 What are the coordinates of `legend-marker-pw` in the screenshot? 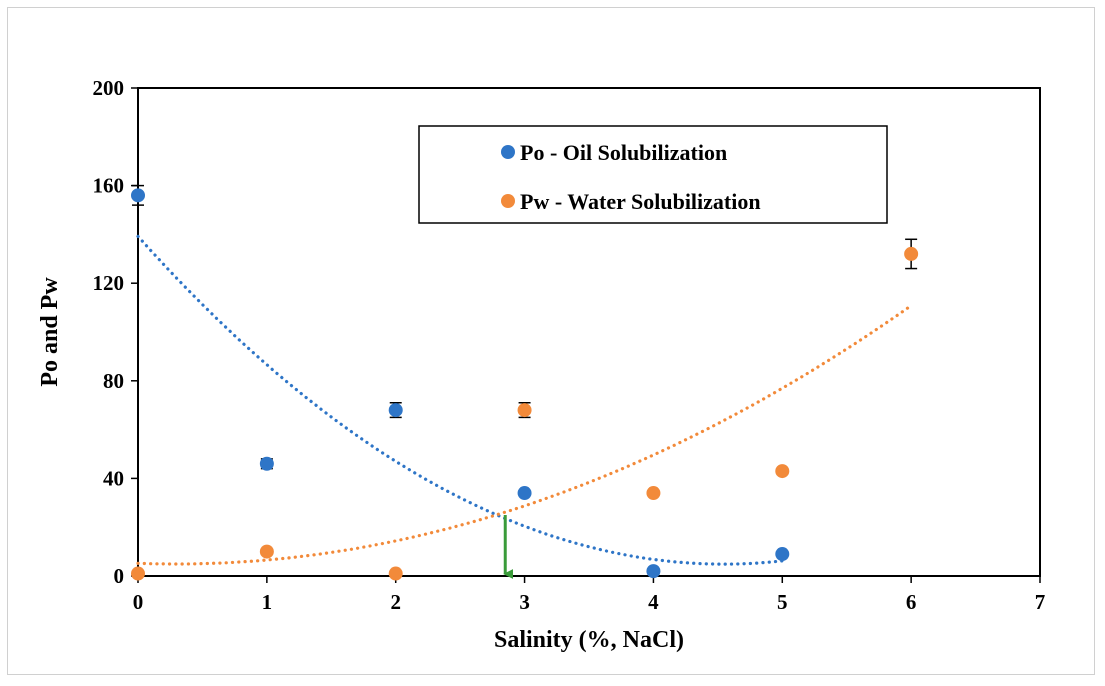 It's located at (508, 201).